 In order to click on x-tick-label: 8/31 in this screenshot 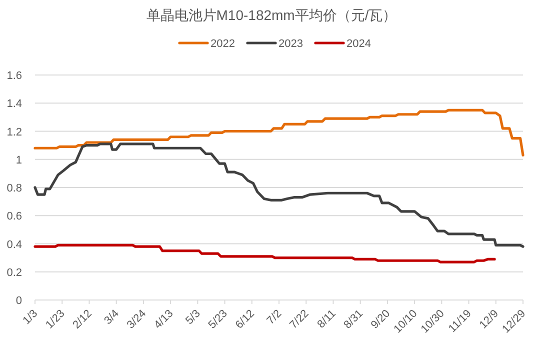, I will do `click(354, 320)`.